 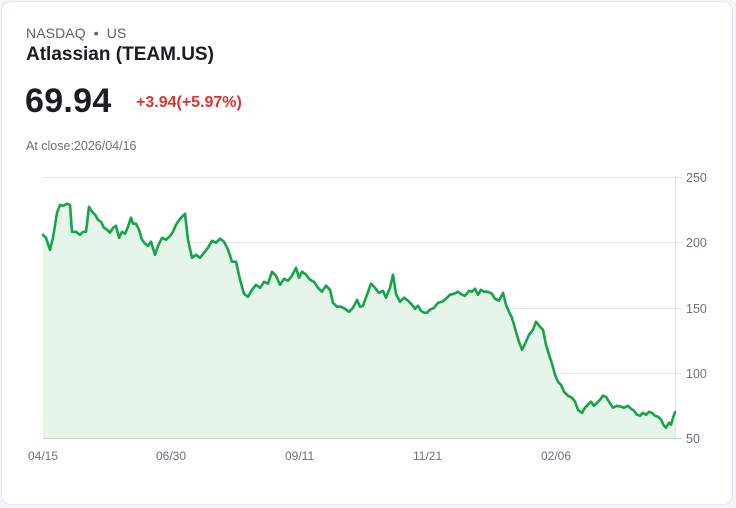 I want to click on region: US, so click(x=116, y=33).